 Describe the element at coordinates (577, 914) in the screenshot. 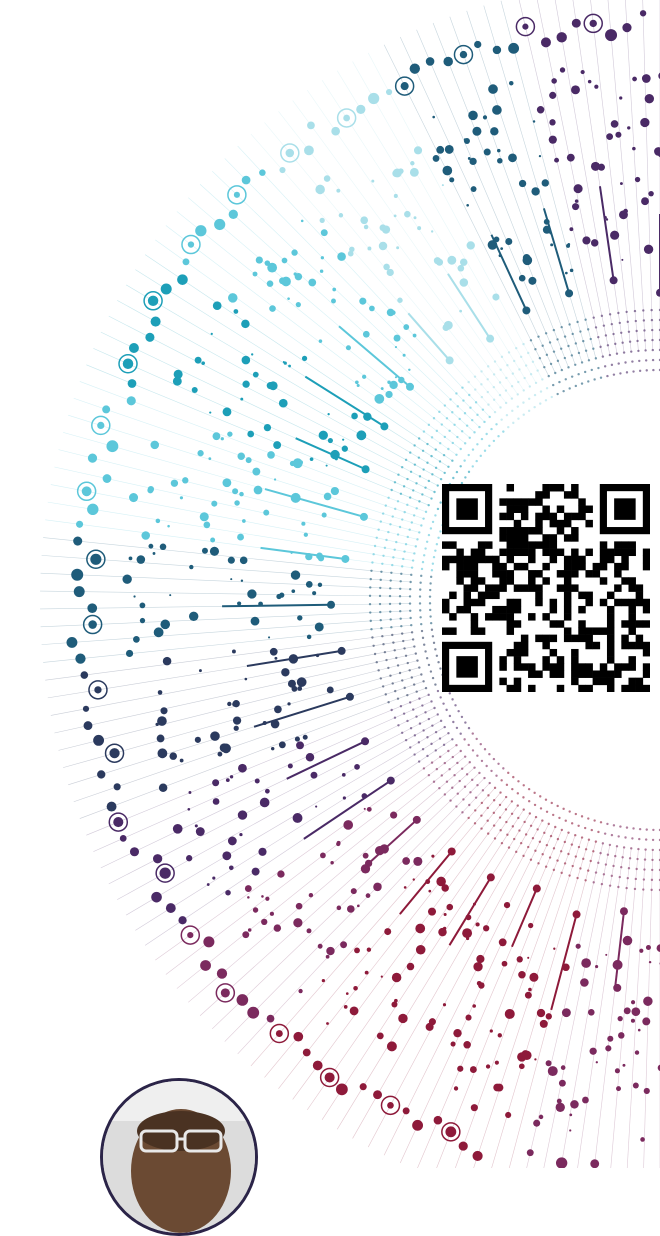

I see `stick-head` at that location.